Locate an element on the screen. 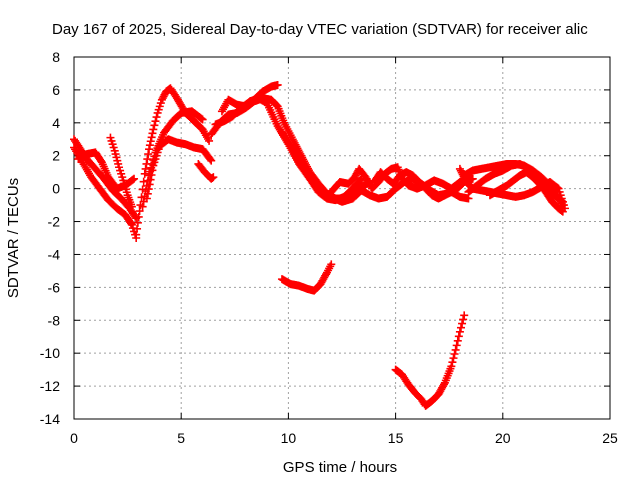 The height and width of the screenshot is (480, 640). y-axis-label: SDTVAR / TECUs is located at coordinates (13, 238).